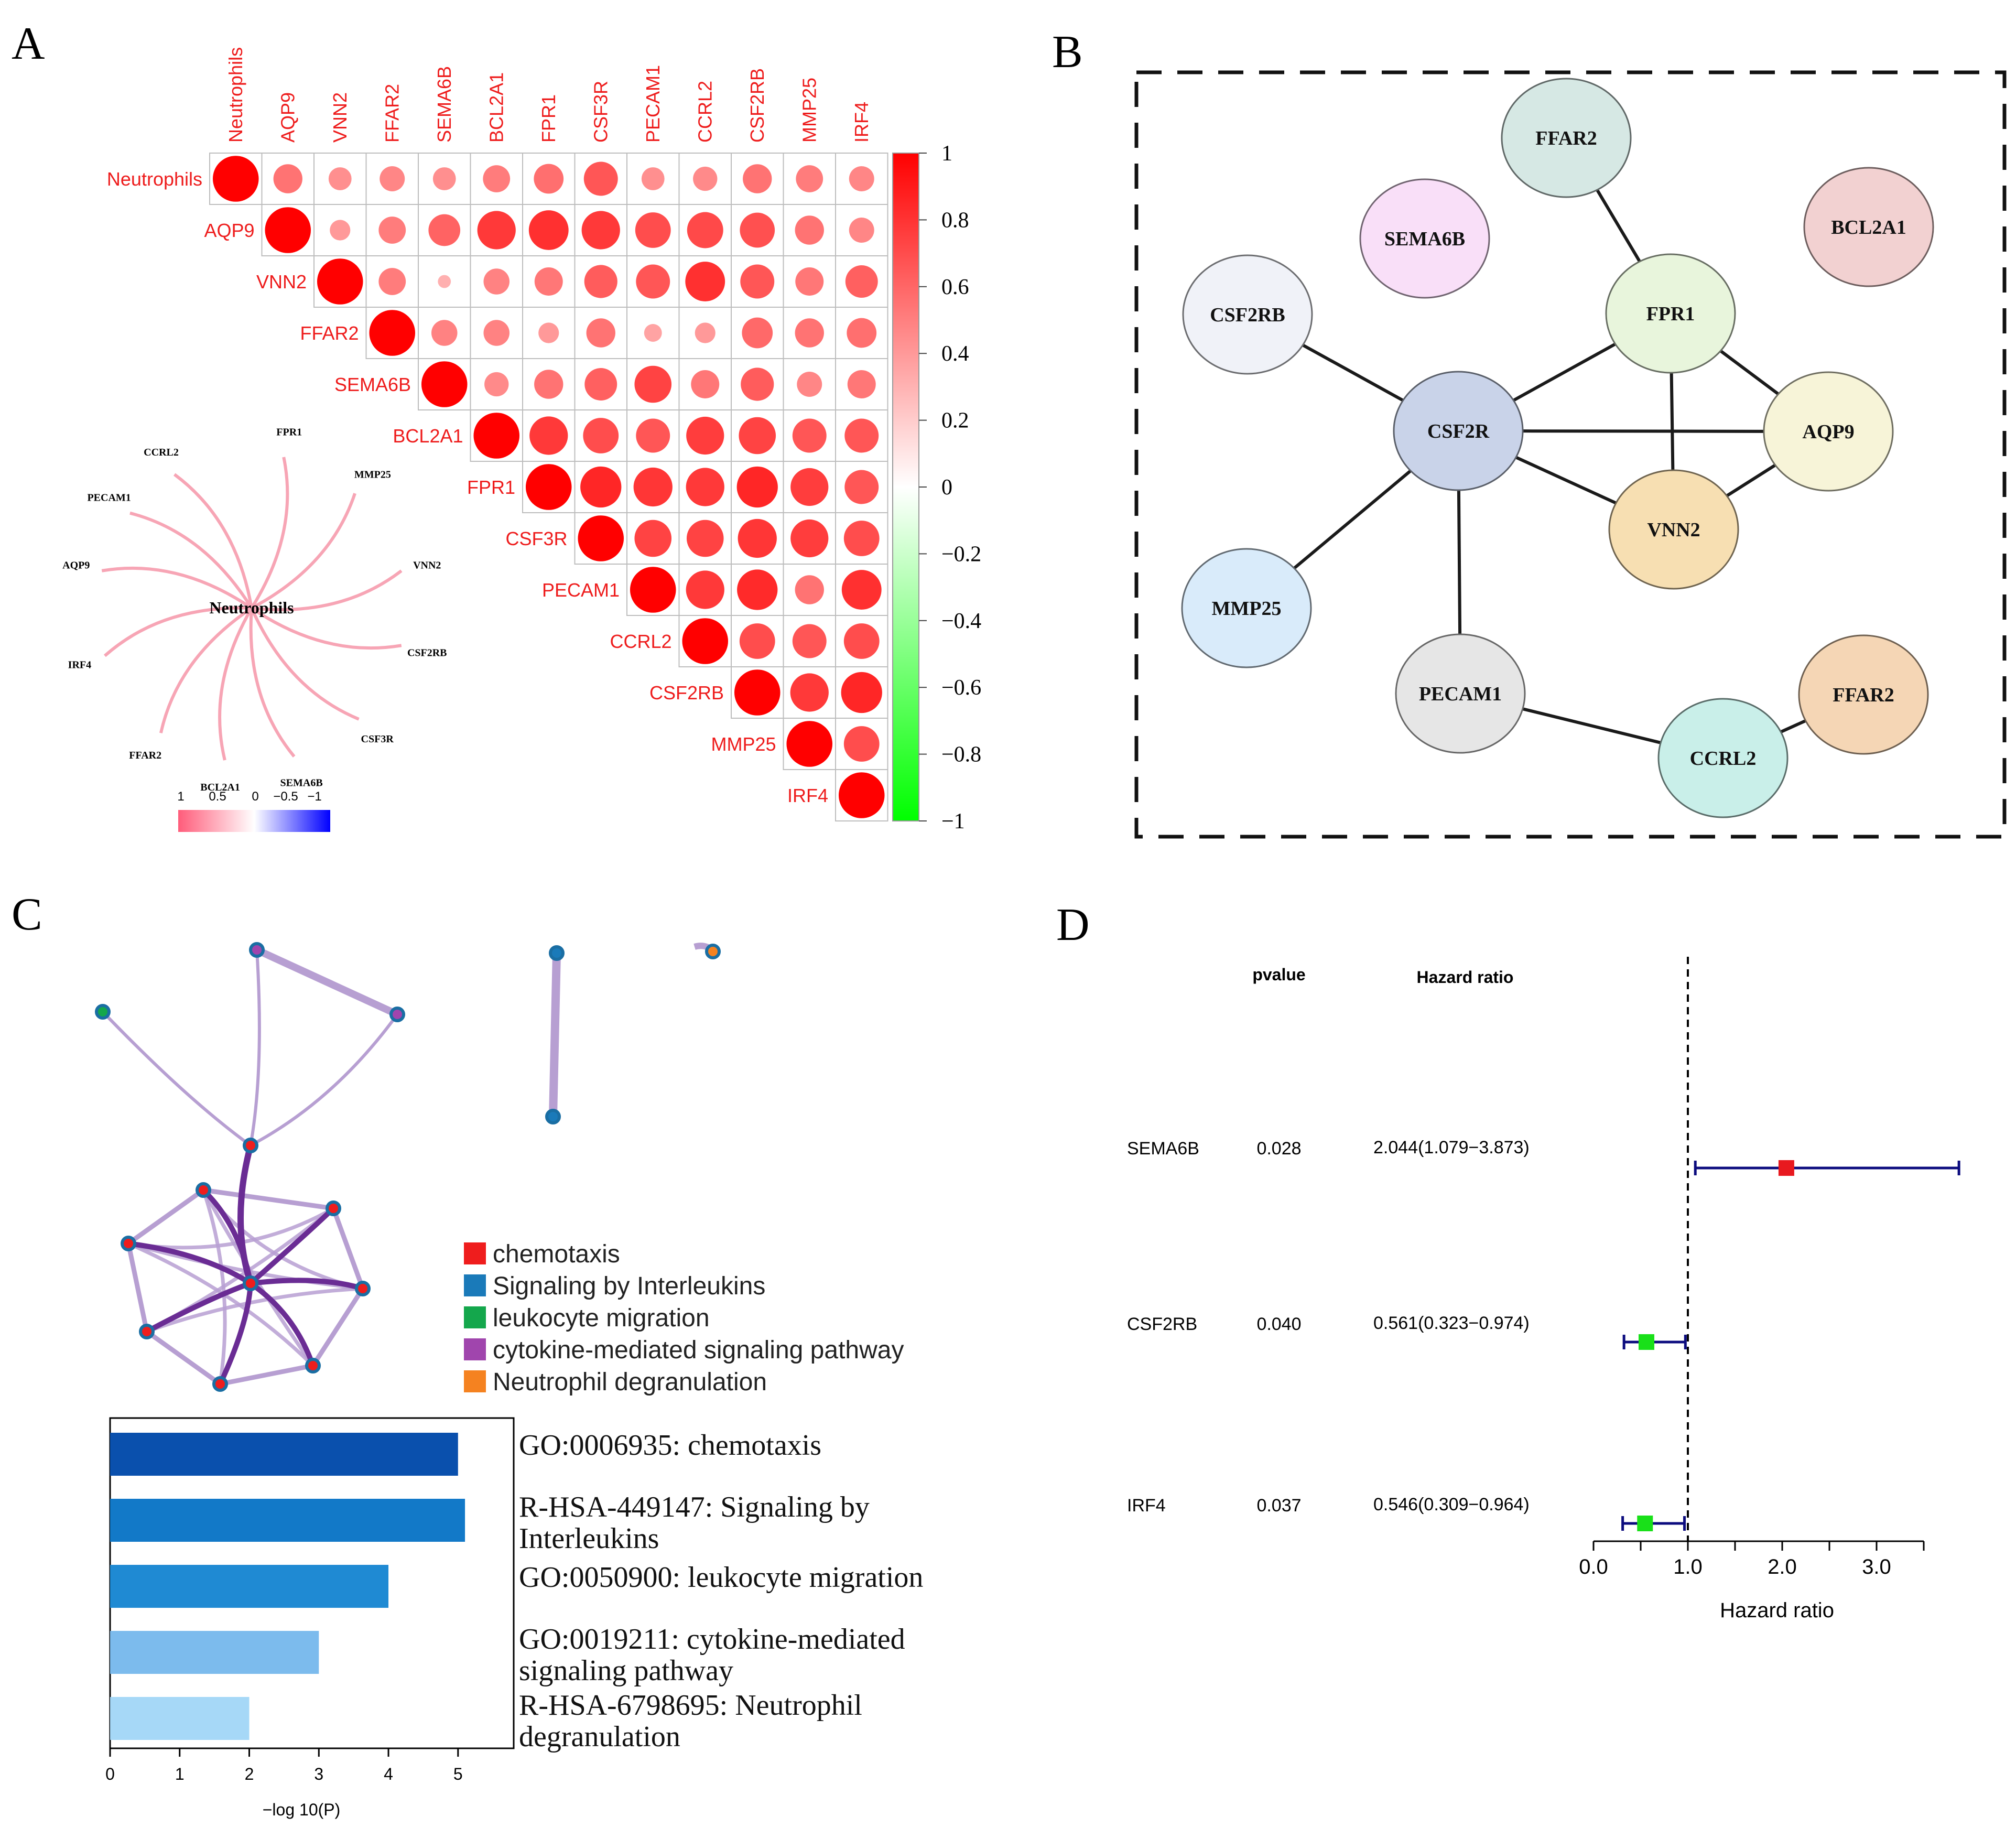 The width and height of the screenshot is (2016, 1828). What do you see at coordinates (589, 1539) in the screenshot?
I see `bar-category-label: Interleukins` at bounding box center [589, 1539].